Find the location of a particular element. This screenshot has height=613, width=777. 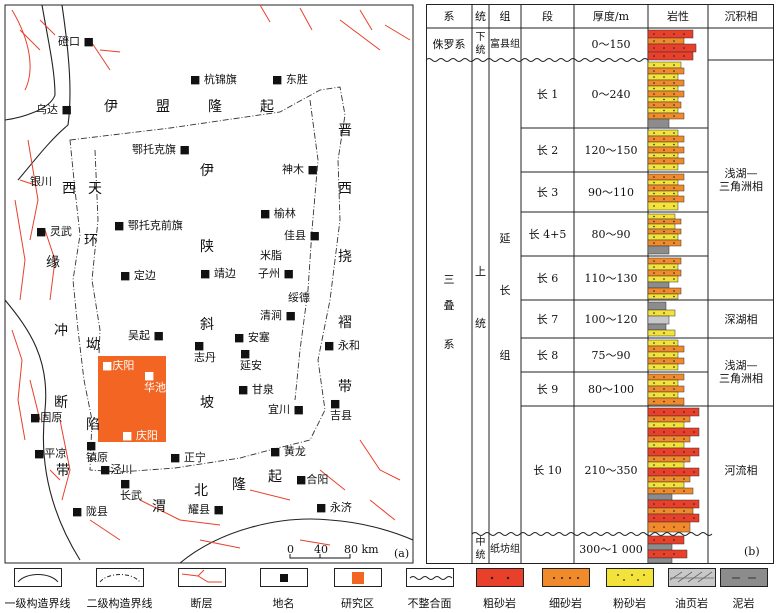

formation-yanchang: 延 长 组 is located at coordinates (505, 297).